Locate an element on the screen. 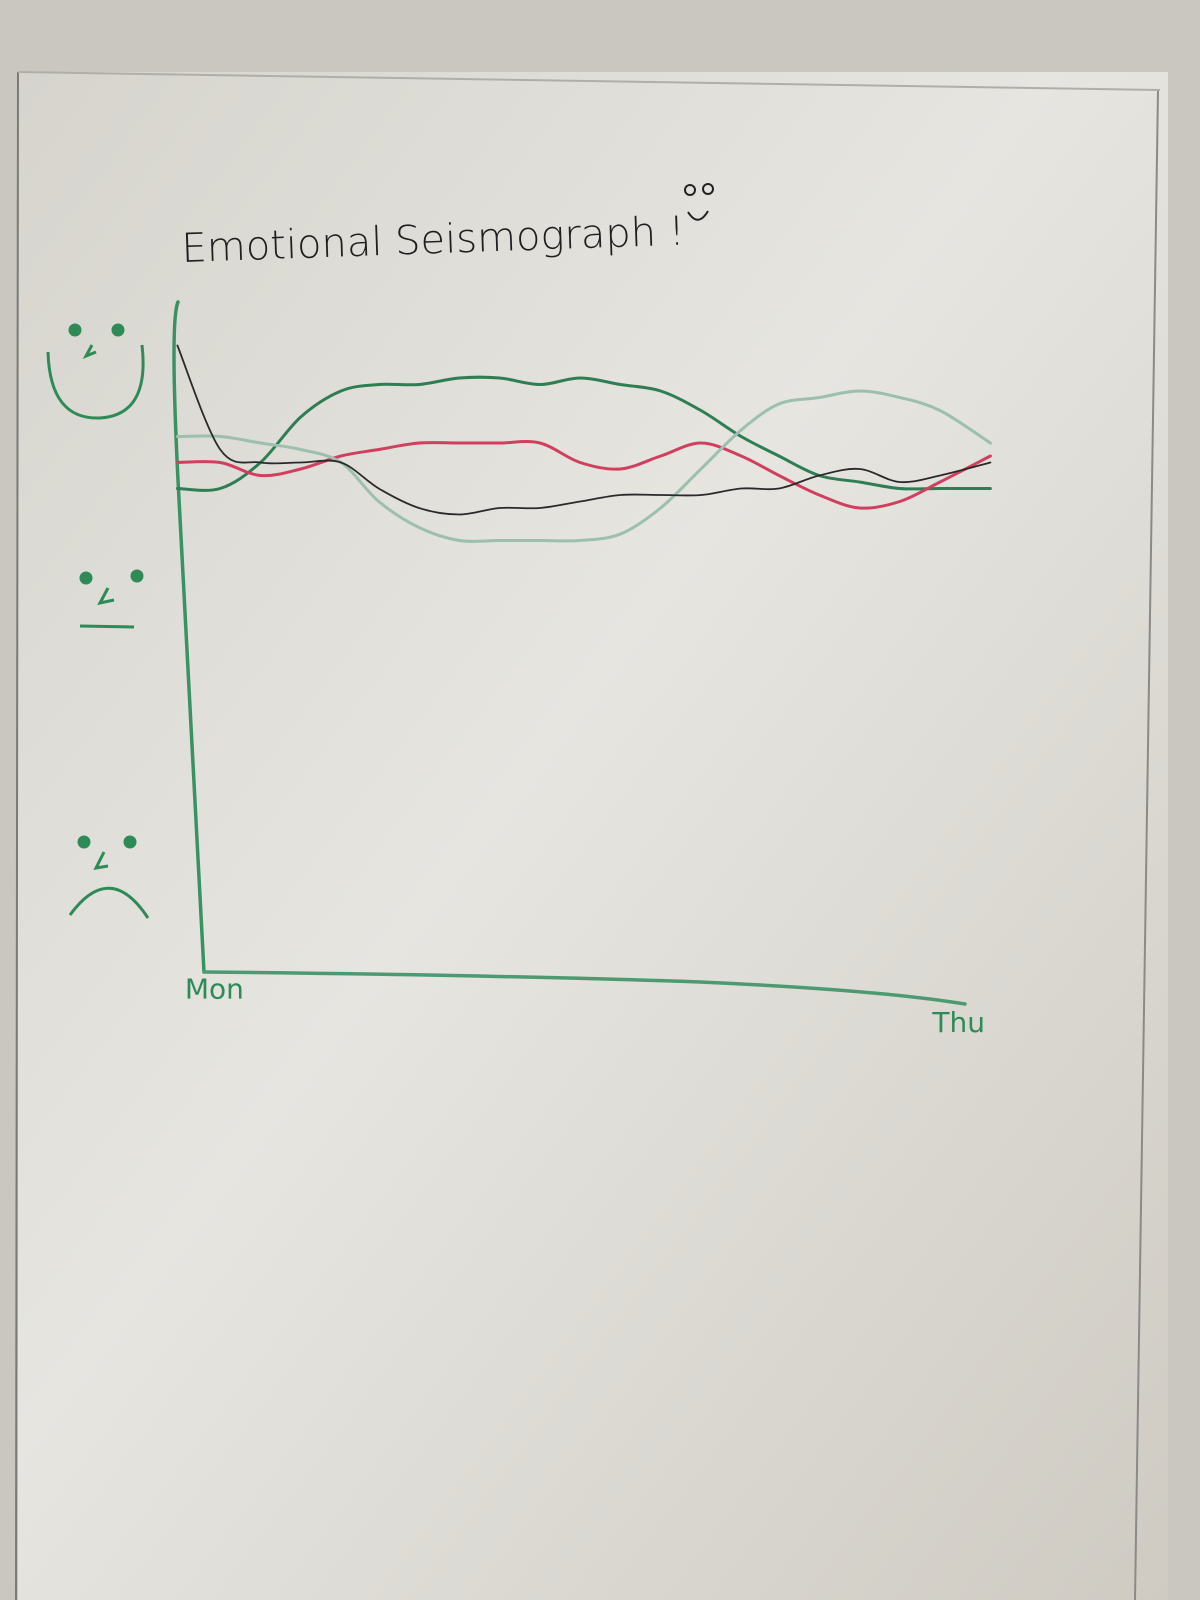 The height and width of the screenshot is (1600, 1200). happy-face is located at coordinates (95, 371).